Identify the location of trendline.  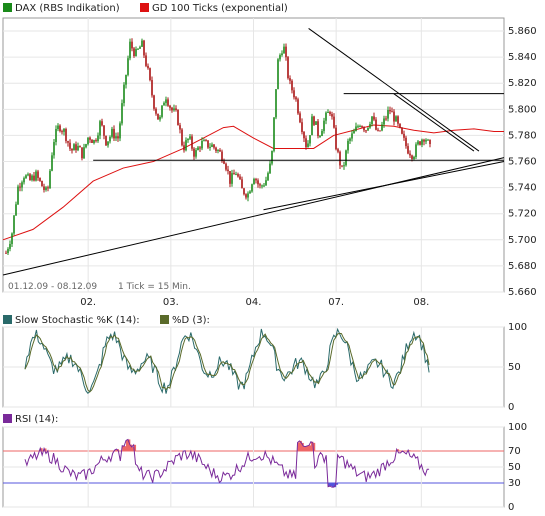
(384, 186).